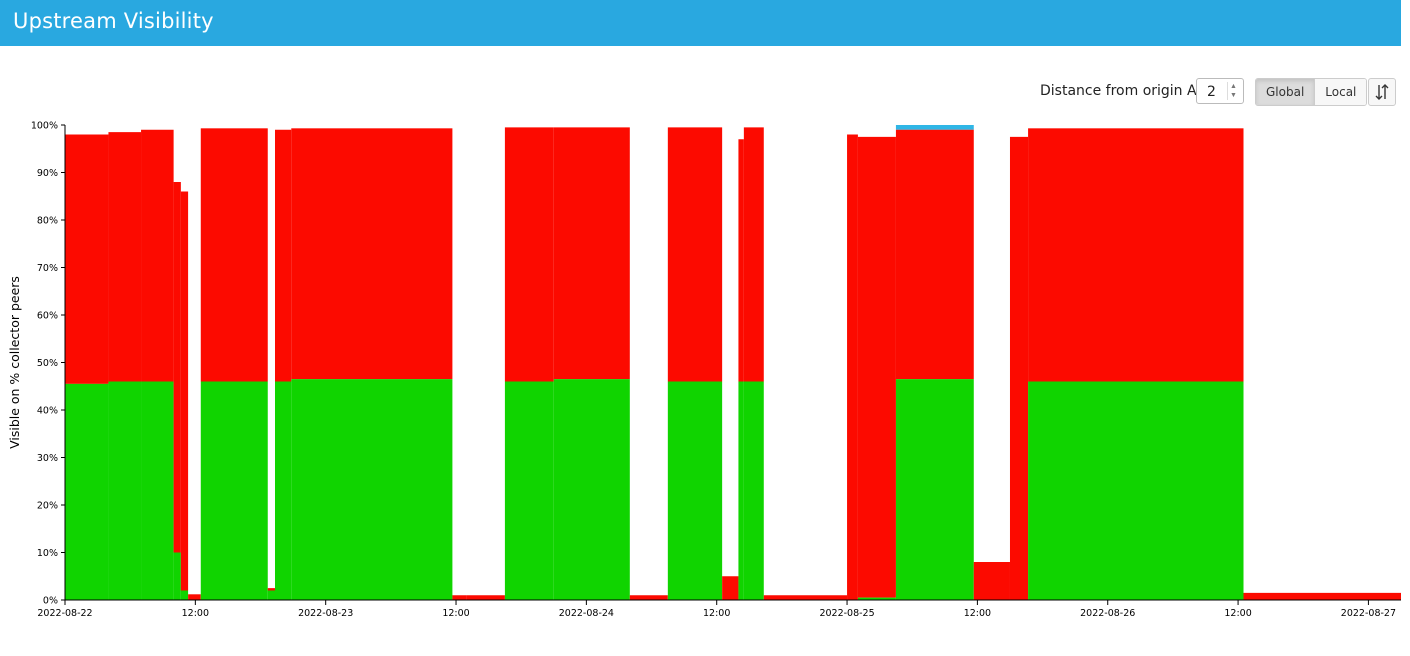 This screenshot has height=656, width=1410. Describe the element at coordinates (113, 21) in the screenshot. I see `page-title: Upstream Visibility` at that location.